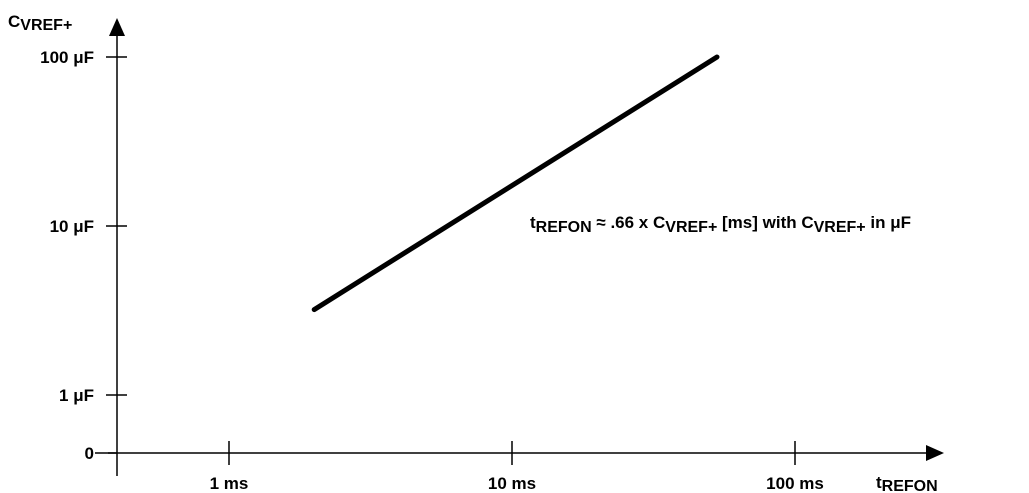  I want to click on y-axis-title-main: C, so click(14, 21).